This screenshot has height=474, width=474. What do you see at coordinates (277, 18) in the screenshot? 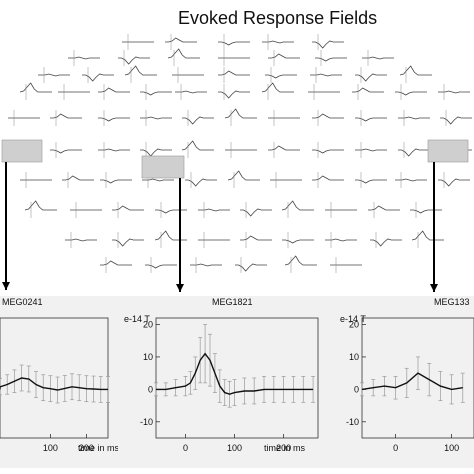
I see `figure-title: Evoked Response Fields` at bounding box center [277, 18].